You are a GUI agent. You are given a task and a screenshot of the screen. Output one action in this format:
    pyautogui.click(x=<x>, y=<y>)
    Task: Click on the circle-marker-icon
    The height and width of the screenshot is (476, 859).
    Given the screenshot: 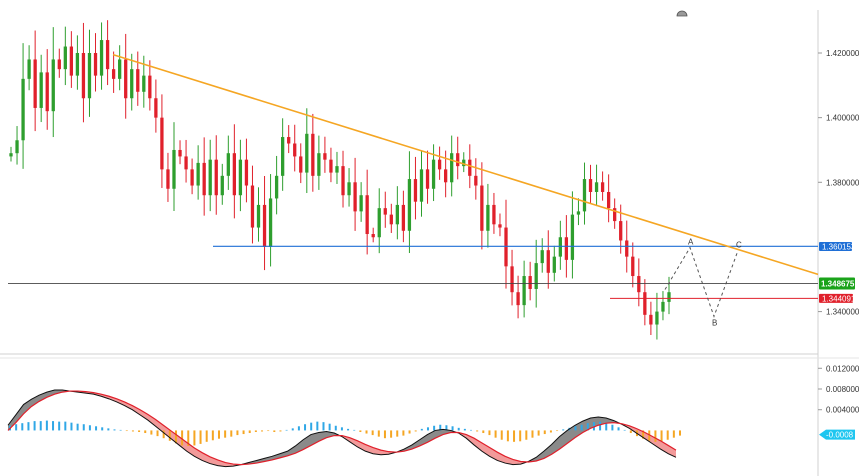 What is the action you would take?
    pyautogui.click(x=682, y=13)
    